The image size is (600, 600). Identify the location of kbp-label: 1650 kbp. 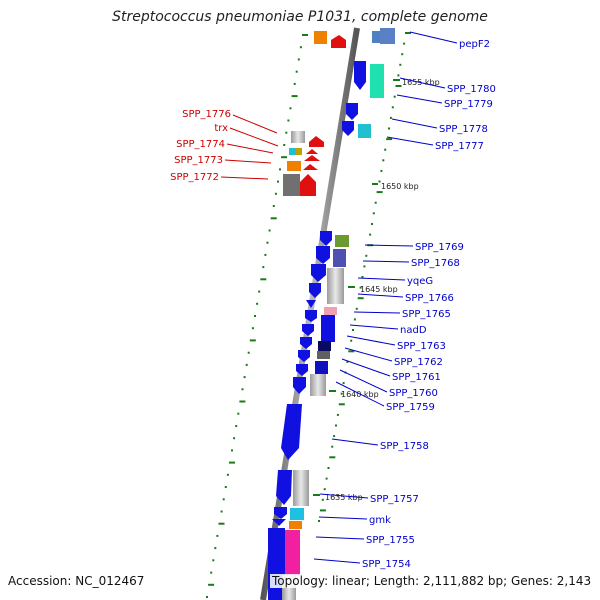
(400, 186).